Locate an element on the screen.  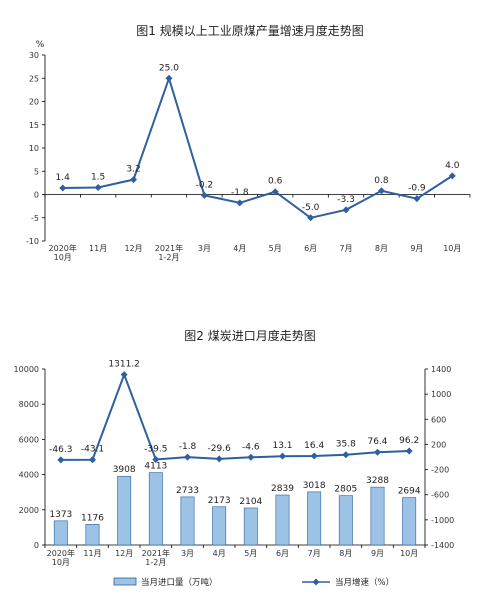
chart-2-growth-label: -1.8 is located at coordinates (188, 447).